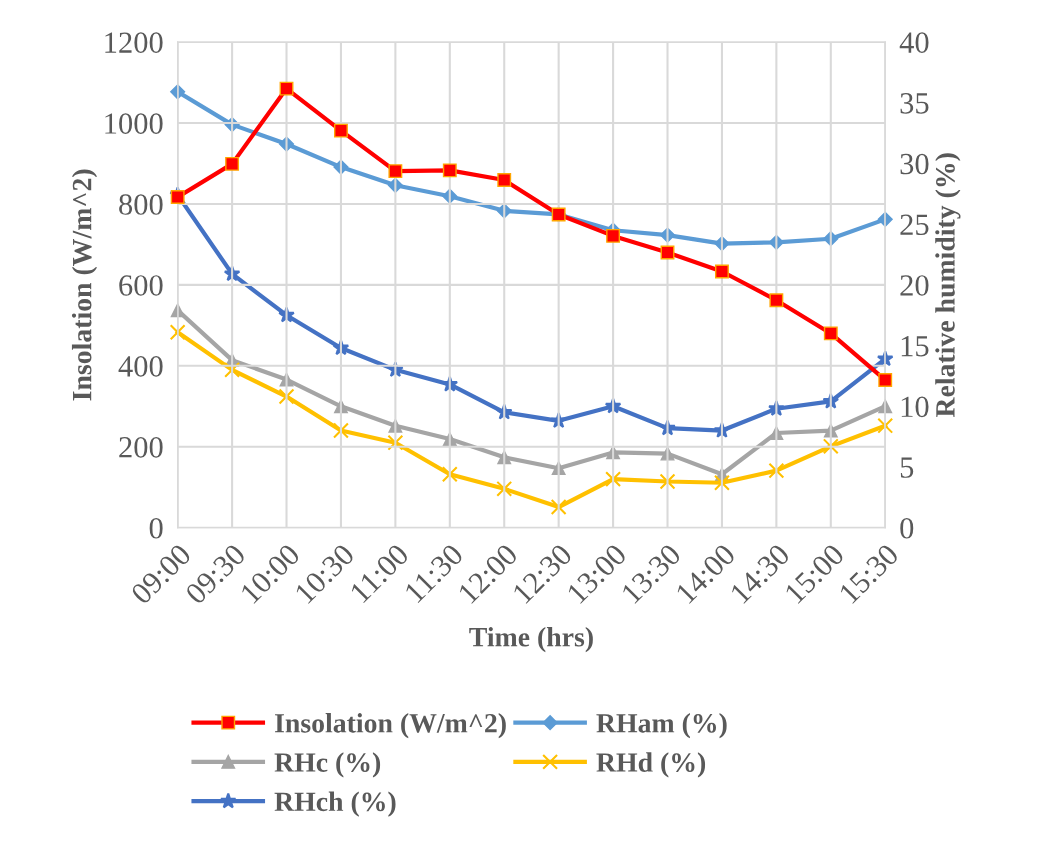 The image size is (1039, 858). What do you see at coordinates (327, 765) in the screenshot?
I see `legend-label: RHc (%)` at bounding box center [327, 765].